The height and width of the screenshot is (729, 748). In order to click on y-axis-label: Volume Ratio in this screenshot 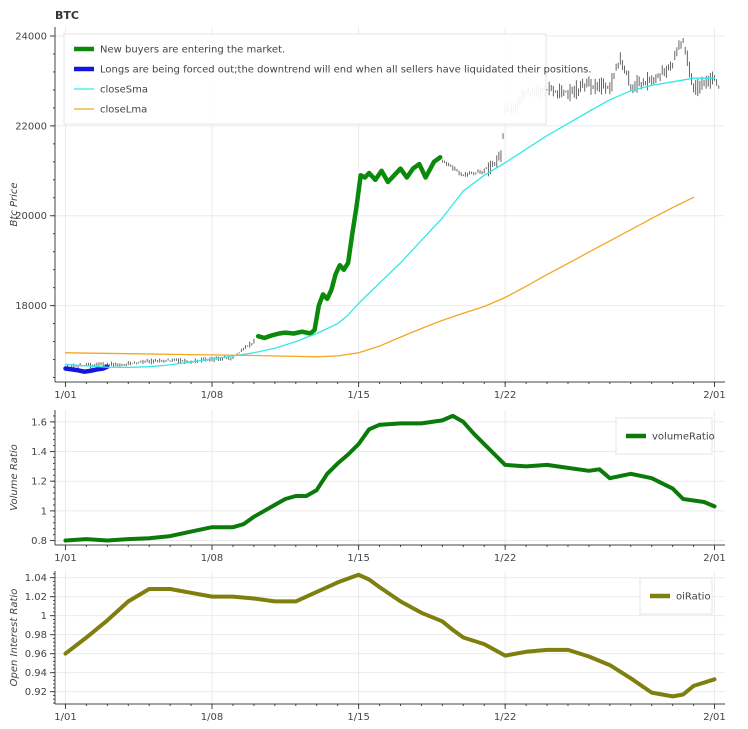, I will do `click(14, 477)`.